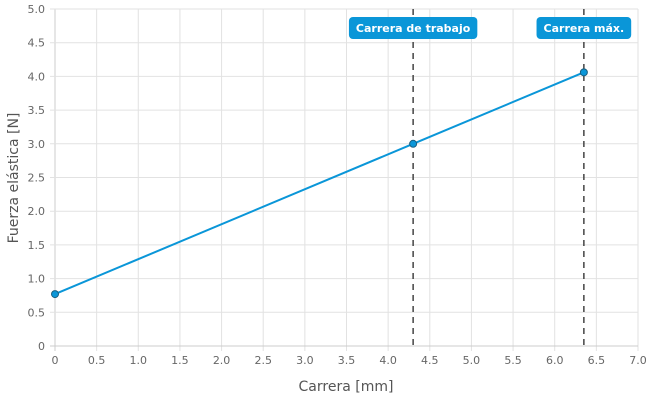  Describe the element at coordinates (513, 360) in the screenshot. I see `x-tick-label: 5.5` at that location.